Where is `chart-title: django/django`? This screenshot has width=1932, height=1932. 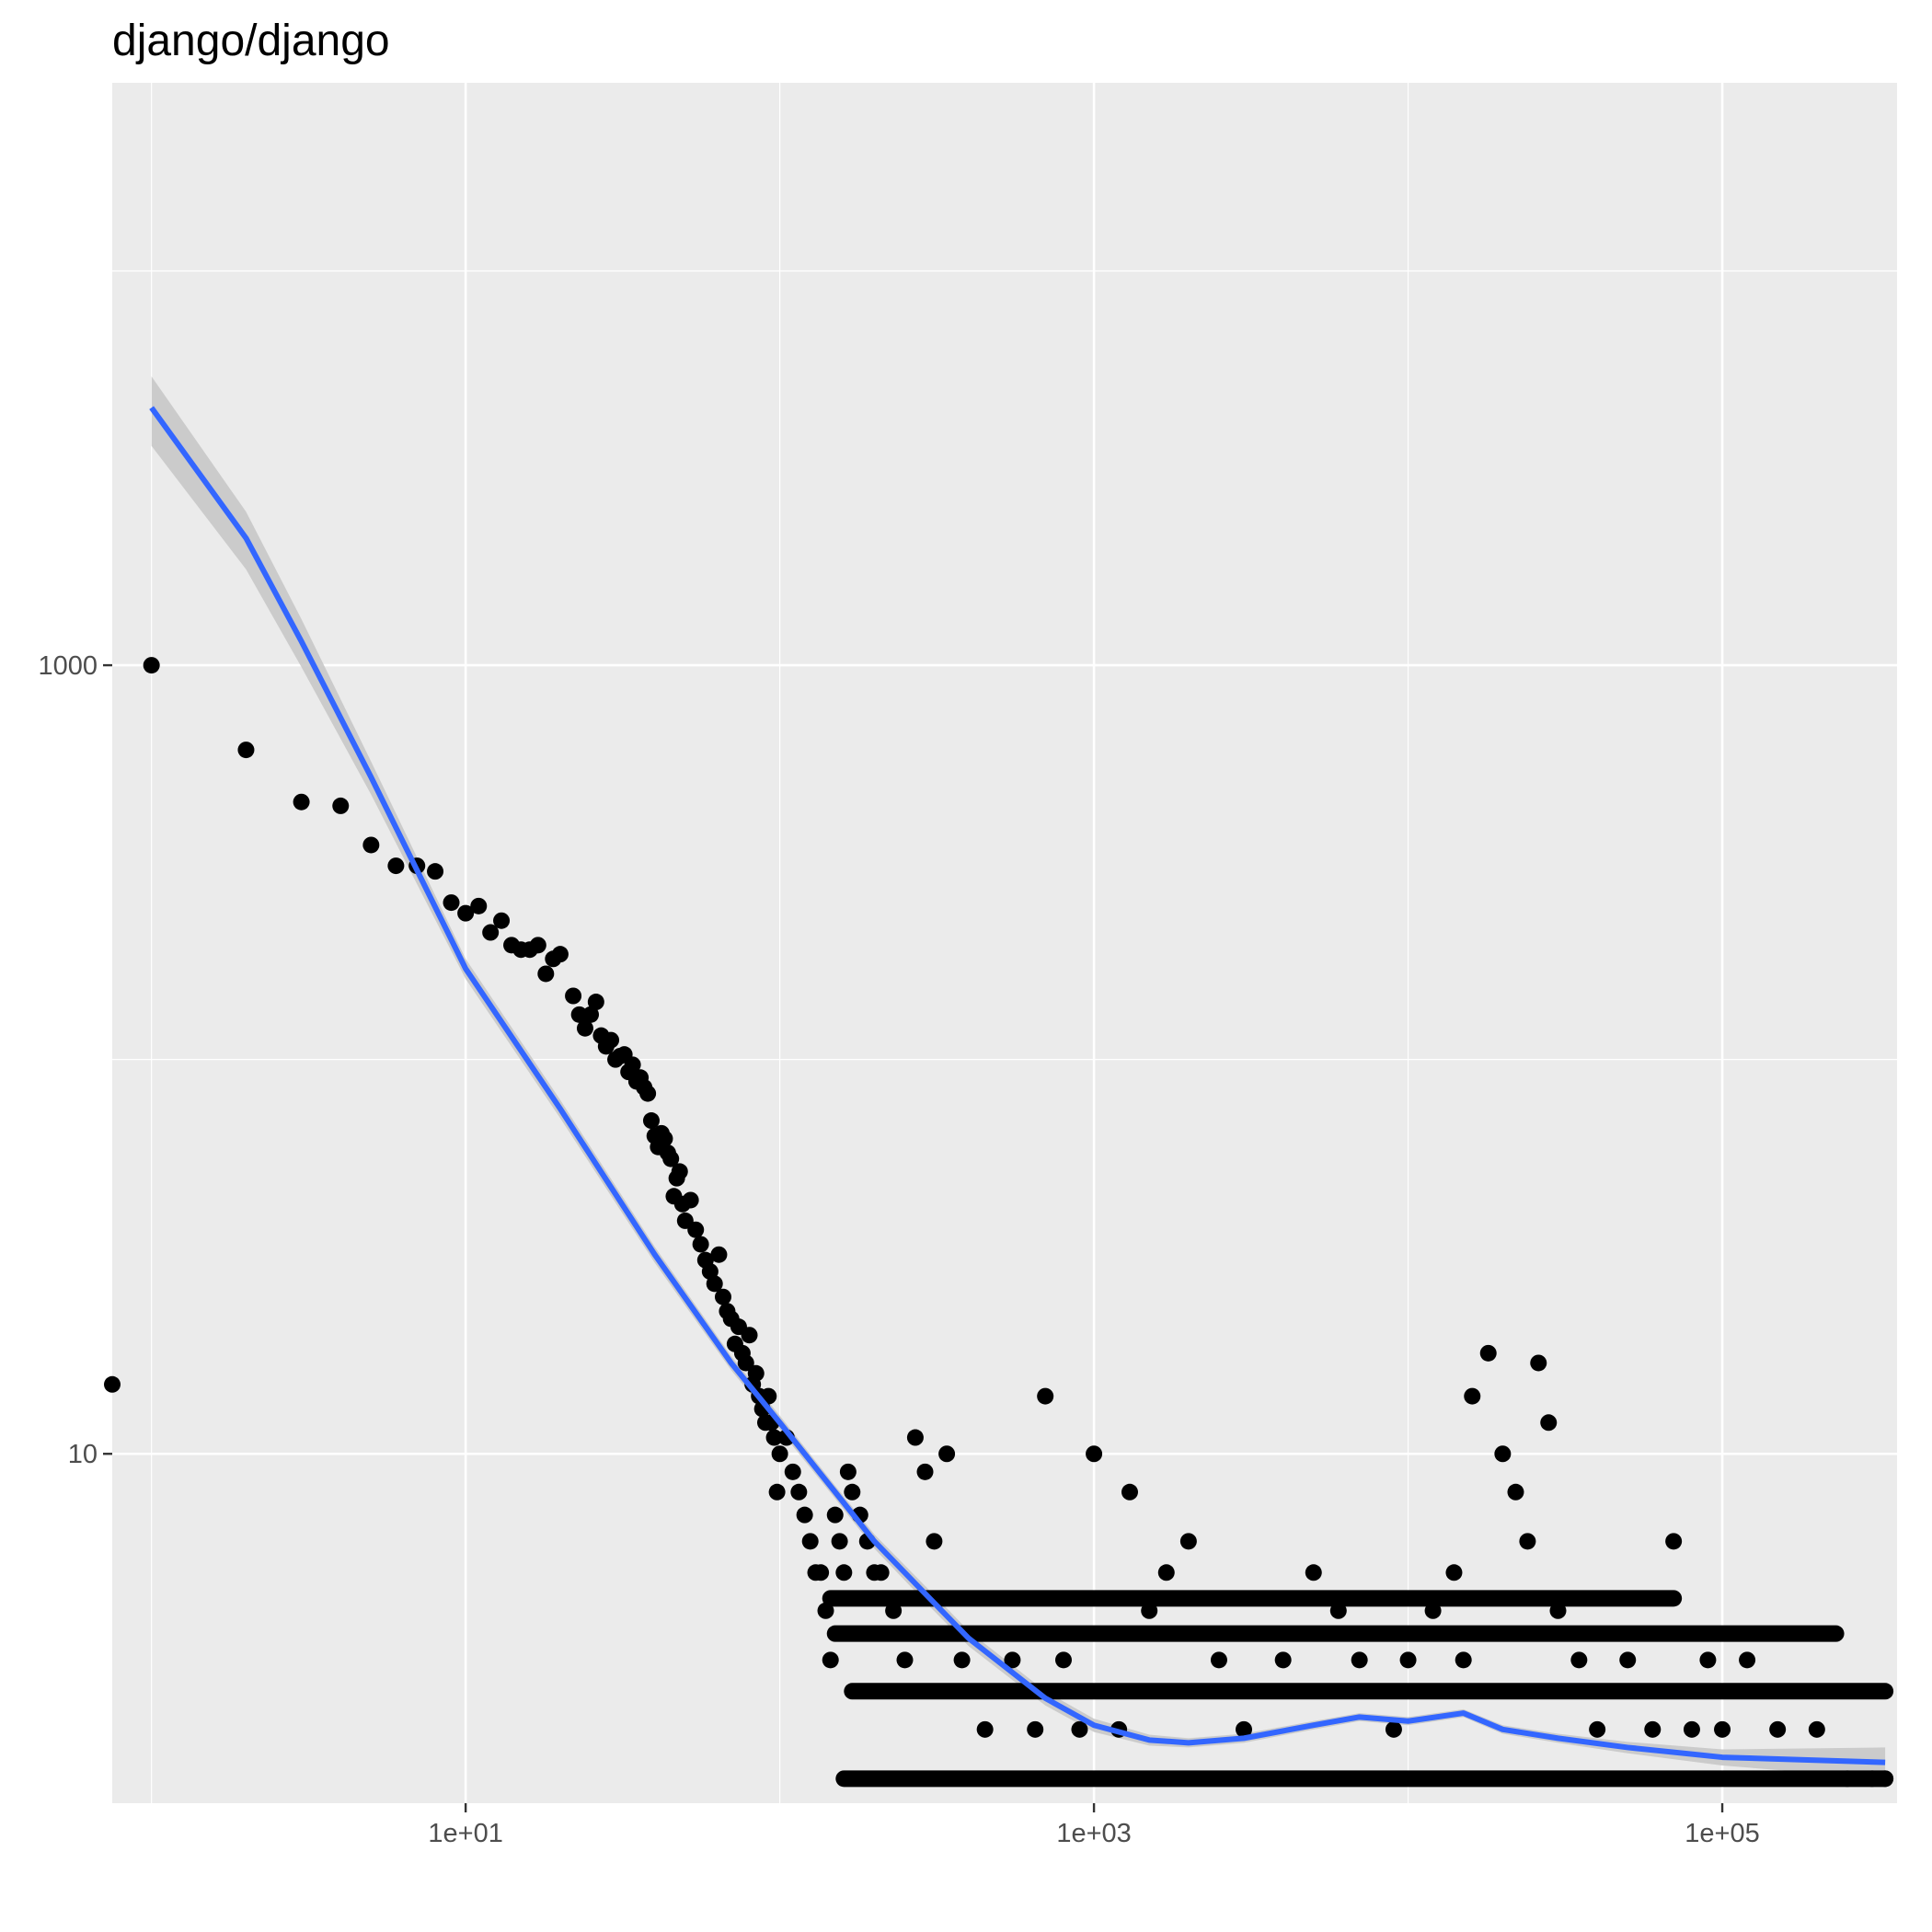
chart-title: django/django is located at coordinates (251, 41).